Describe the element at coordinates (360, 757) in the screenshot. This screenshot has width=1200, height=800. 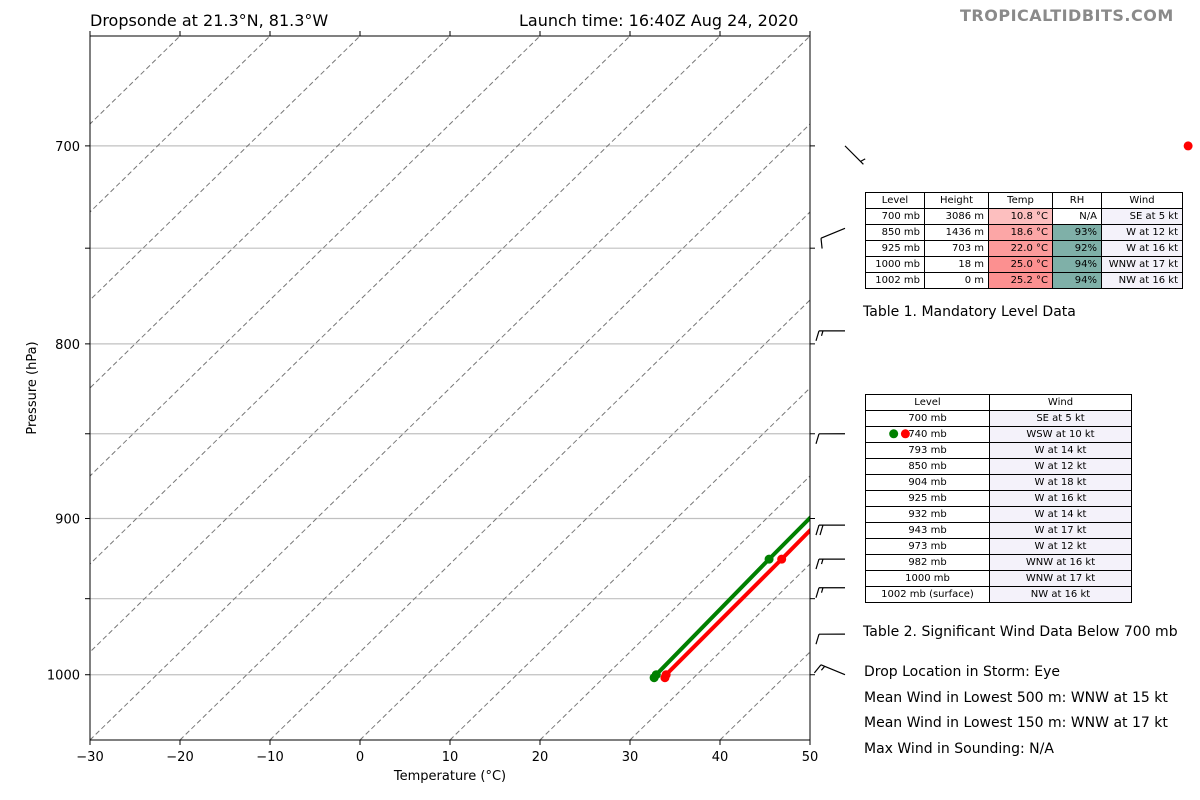
I see `x-tick-label: 0` at that location.